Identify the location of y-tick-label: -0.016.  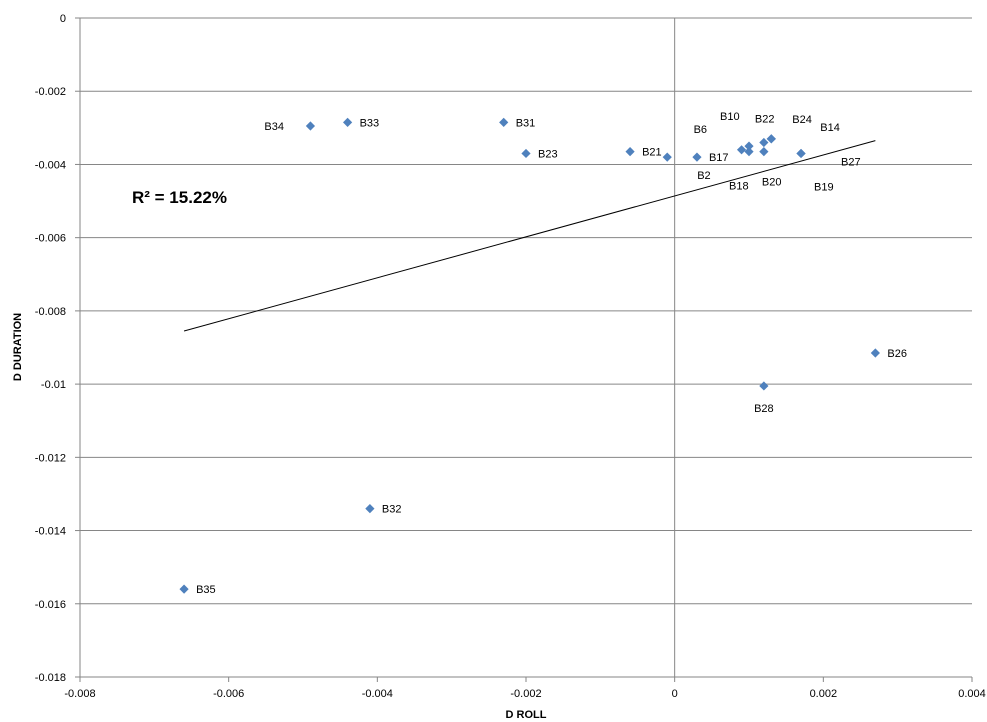
(50, 605).